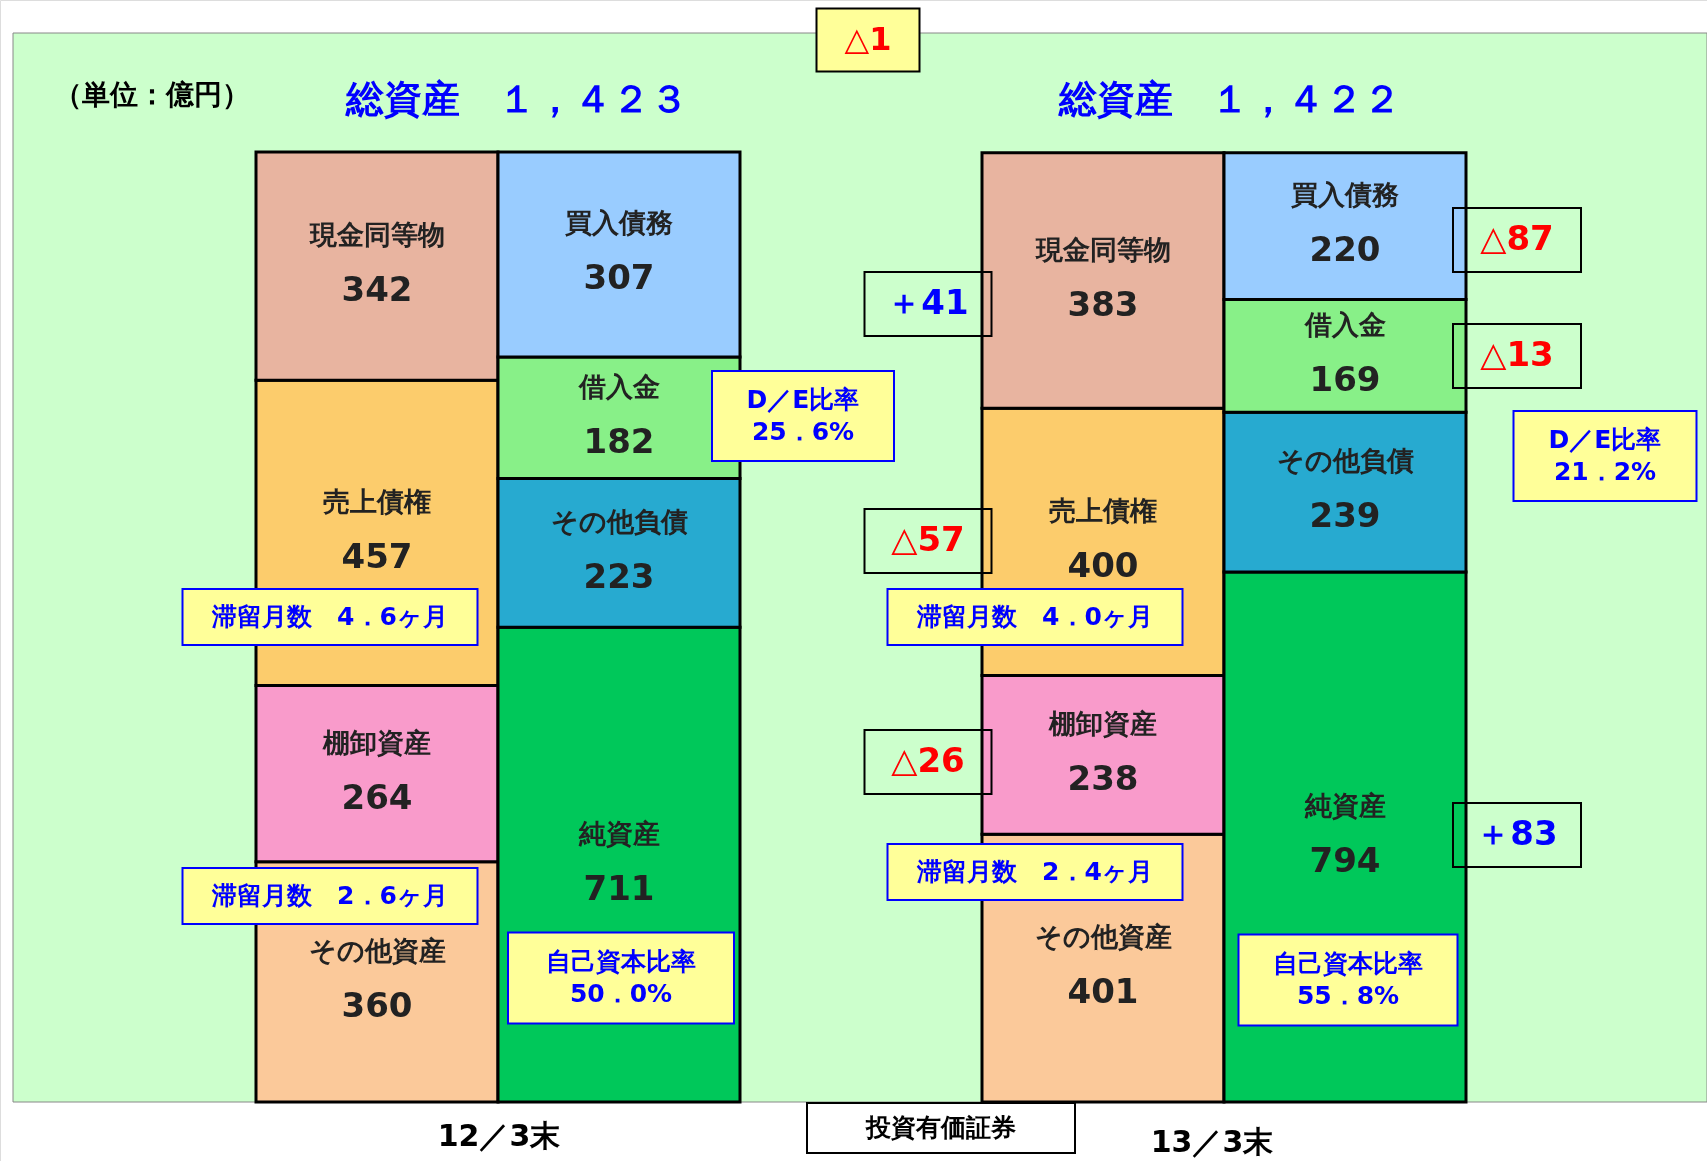 The image size is (1707, 1161). Describe the element at coordinates (1103, 937) in the screenshot. I see `text: その他資産` at that location.